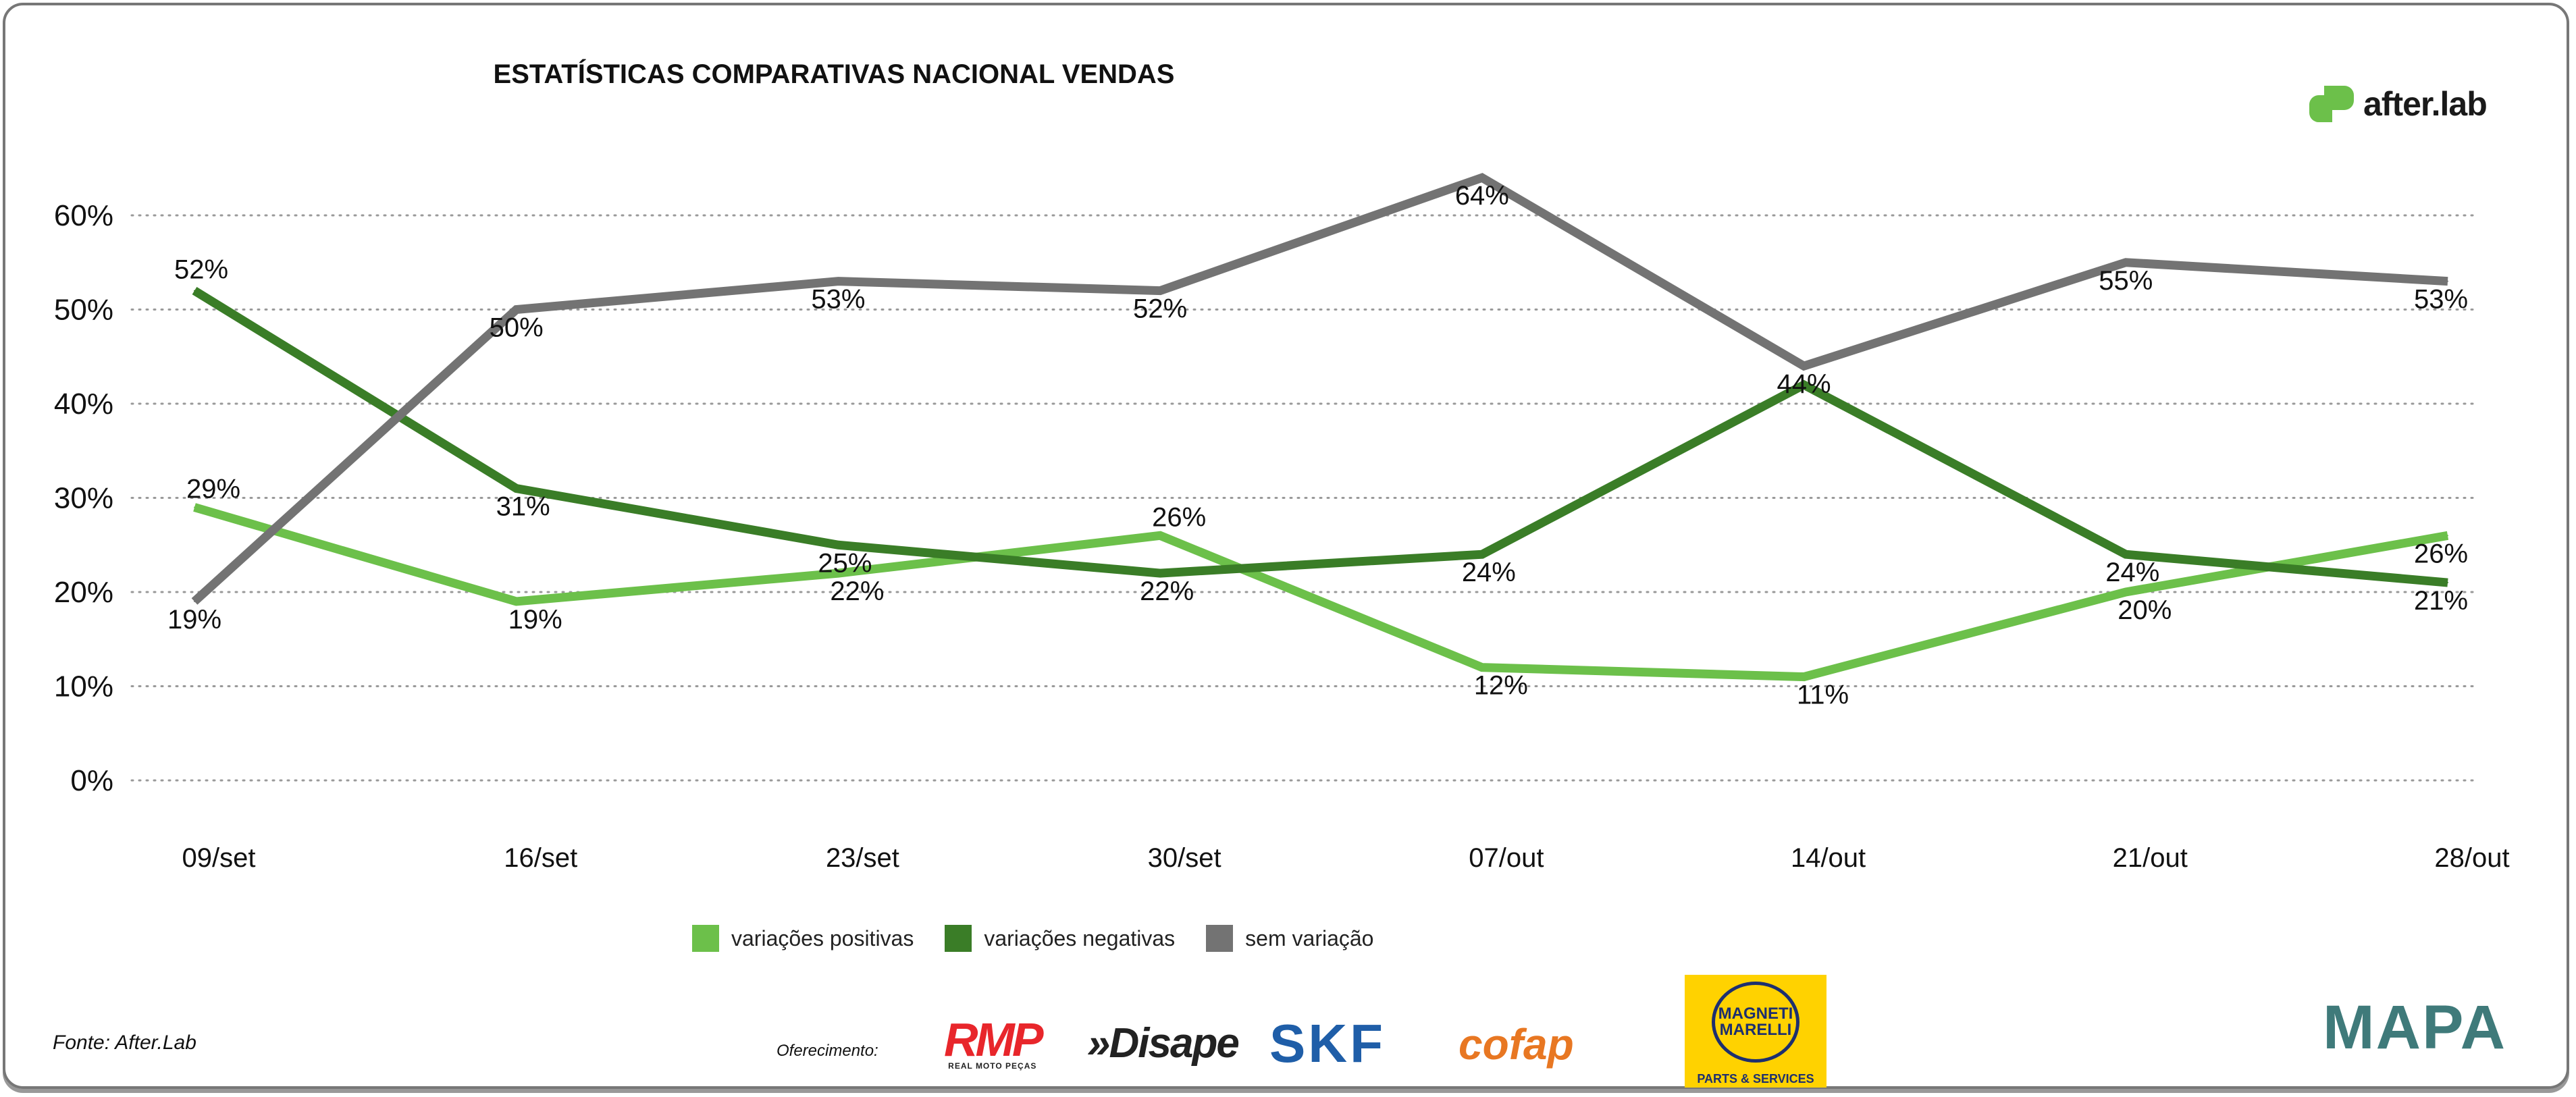  Describe the element at coordinates (1327, 1043) in the screenshot. I see `skf-logo: SKF` at that location.